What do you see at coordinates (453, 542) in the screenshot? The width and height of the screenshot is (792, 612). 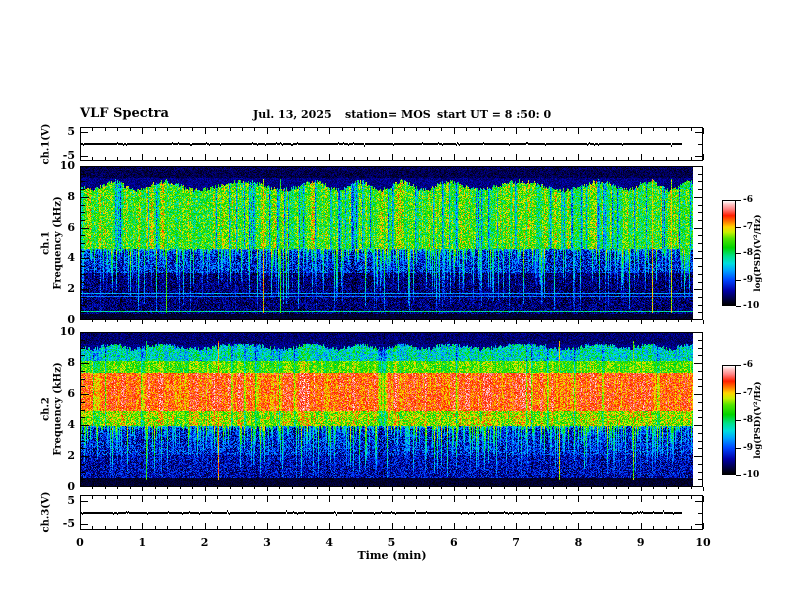 I see `time-tick-label: 6` at bounding box center [453, 542].